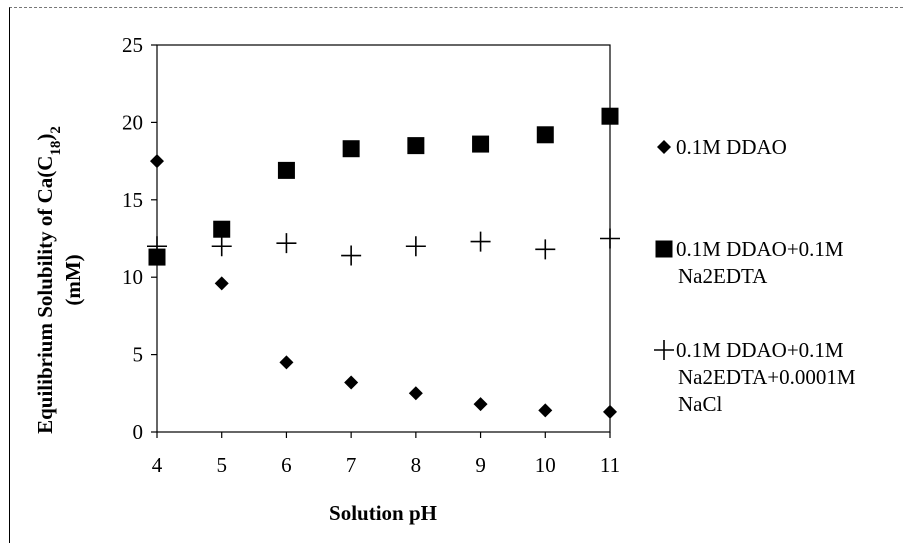 This screenshot has width=904, height=545. Describe the element at coordinates (138, 355) in the screenshot. I see `y-tick-label: 5` at that location.